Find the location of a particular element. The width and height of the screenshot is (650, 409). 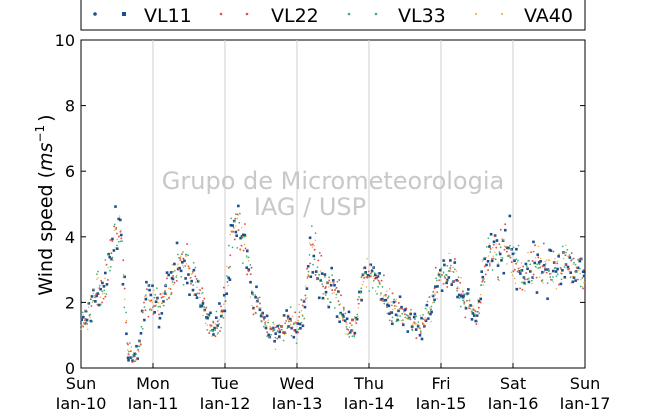

y-axis-label: Wind speed (ms−1) is located at coordinates (45, 204).